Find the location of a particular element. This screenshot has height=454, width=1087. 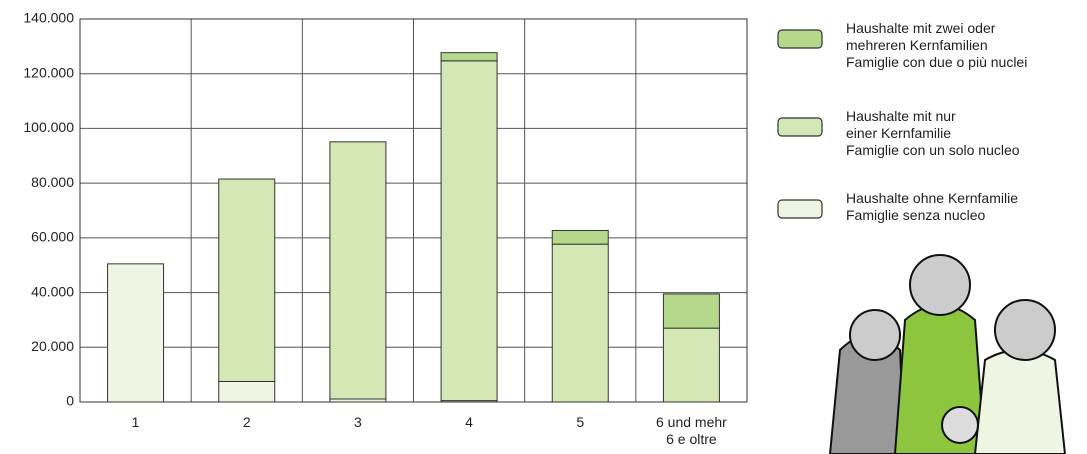

family-illustration is located at coordinates (947, 354).